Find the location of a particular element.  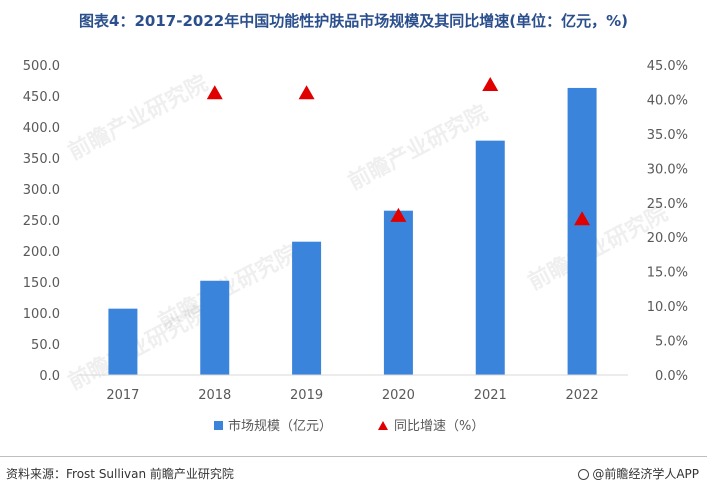

right-axis-tick-label: 20.0% is located at coordinates (667, 238).